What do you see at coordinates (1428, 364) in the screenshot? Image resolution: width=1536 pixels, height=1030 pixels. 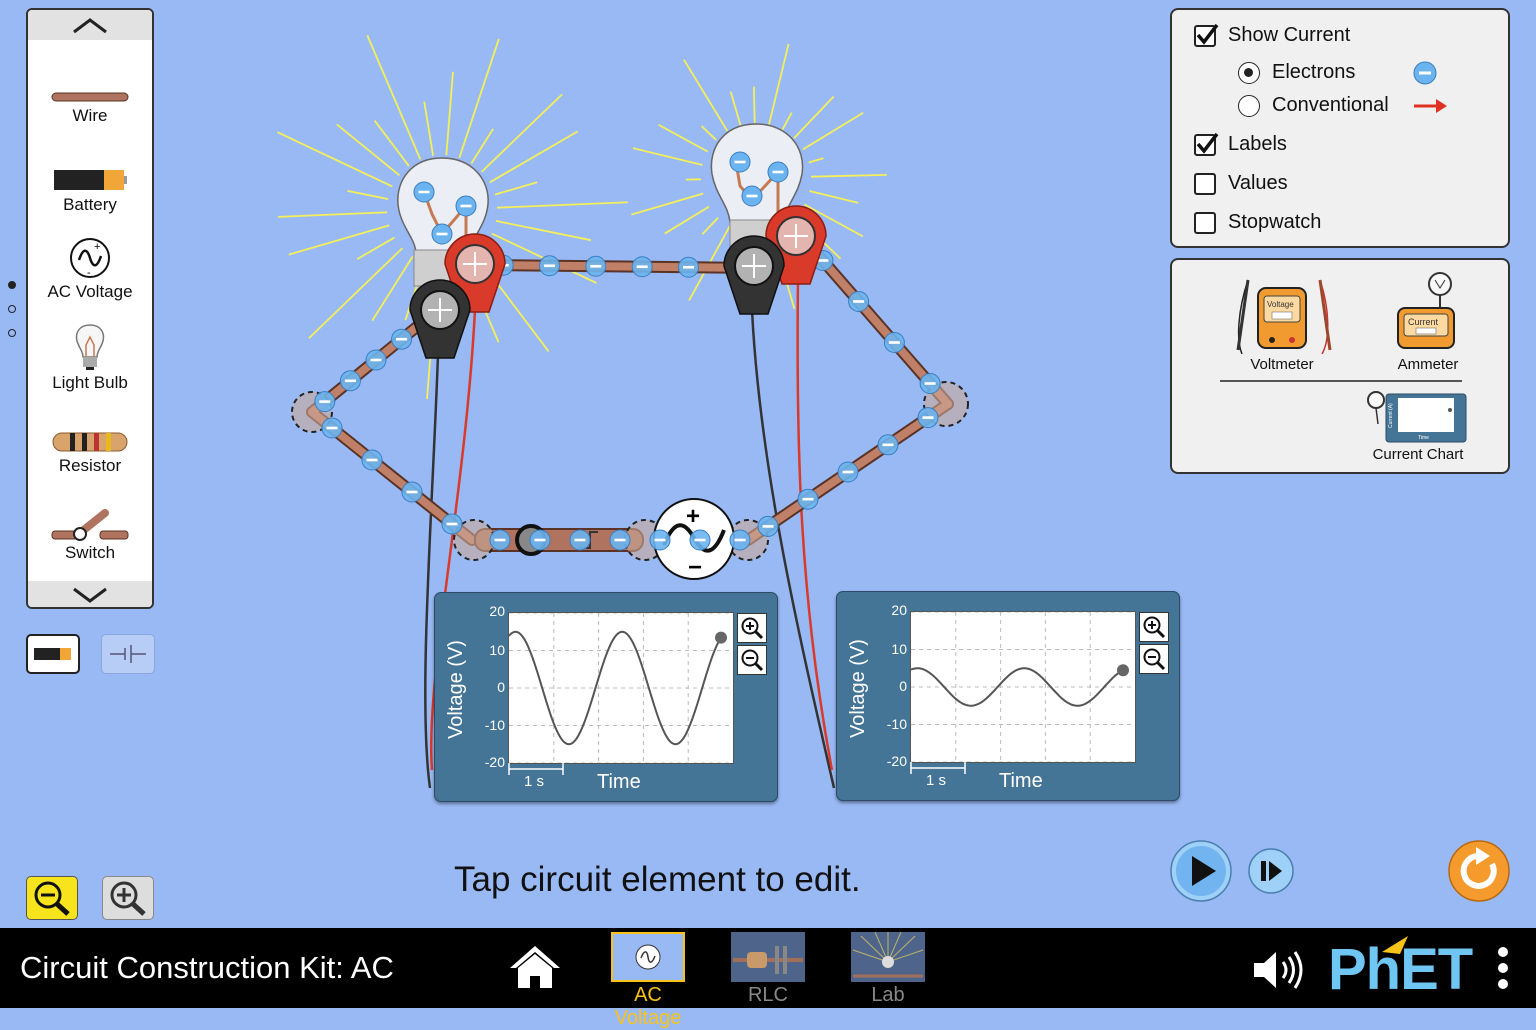 I see `ammeter-label: Ammeter` at bounding box center [1428, 364].